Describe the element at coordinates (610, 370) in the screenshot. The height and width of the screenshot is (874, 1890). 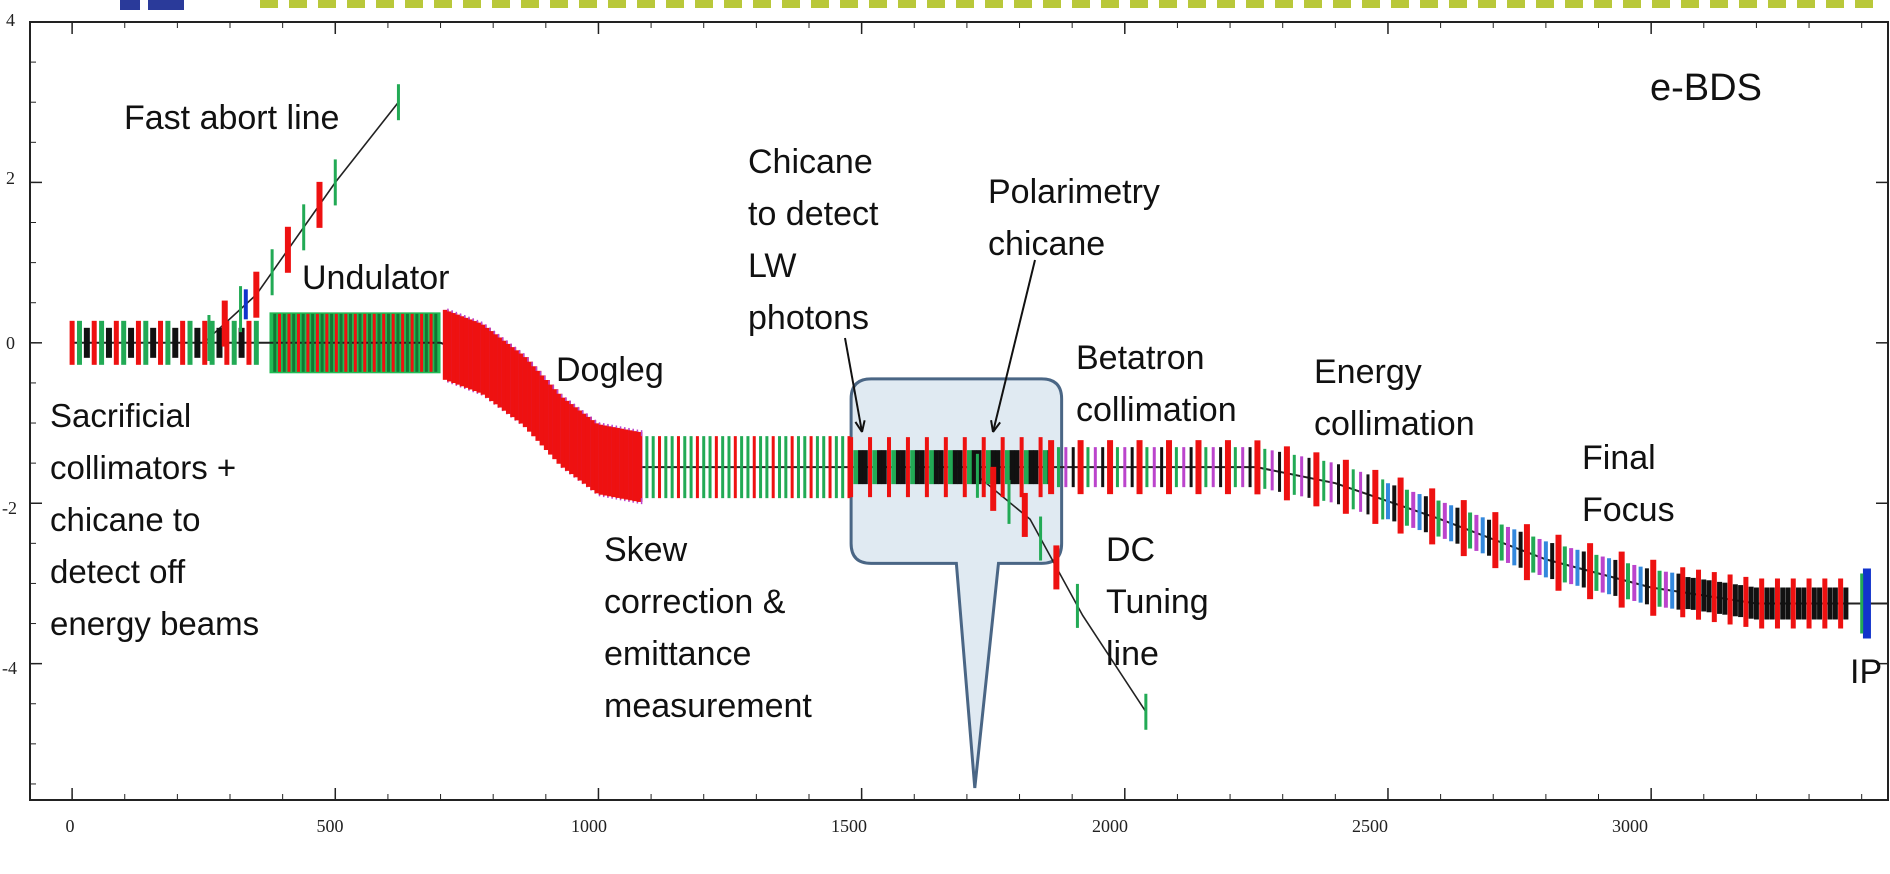
I see `dogleg-label: Dogleg` at that location.